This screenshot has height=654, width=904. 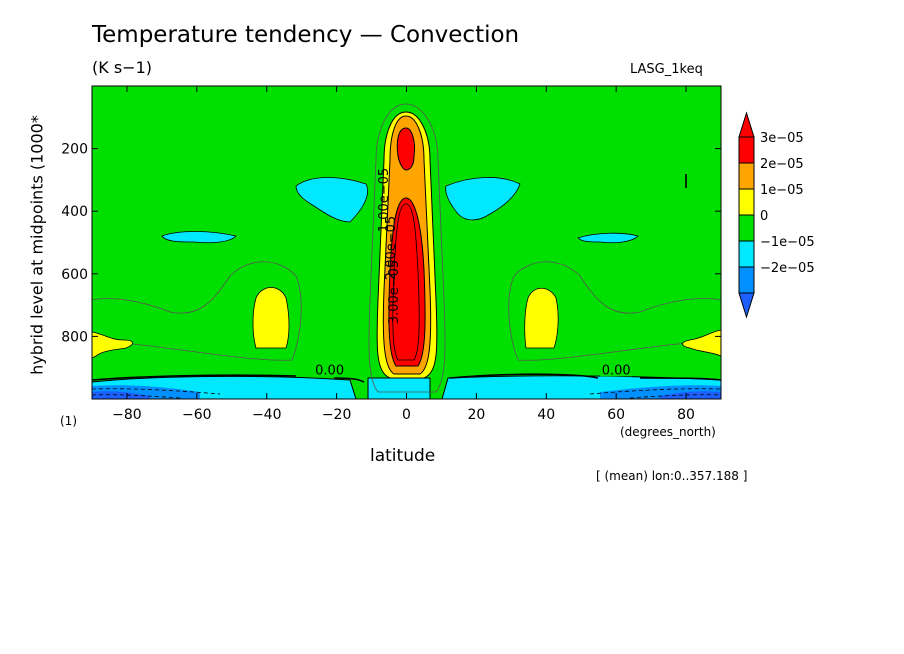 I want to click on tower-red-upper, so click(x=405, y=149).